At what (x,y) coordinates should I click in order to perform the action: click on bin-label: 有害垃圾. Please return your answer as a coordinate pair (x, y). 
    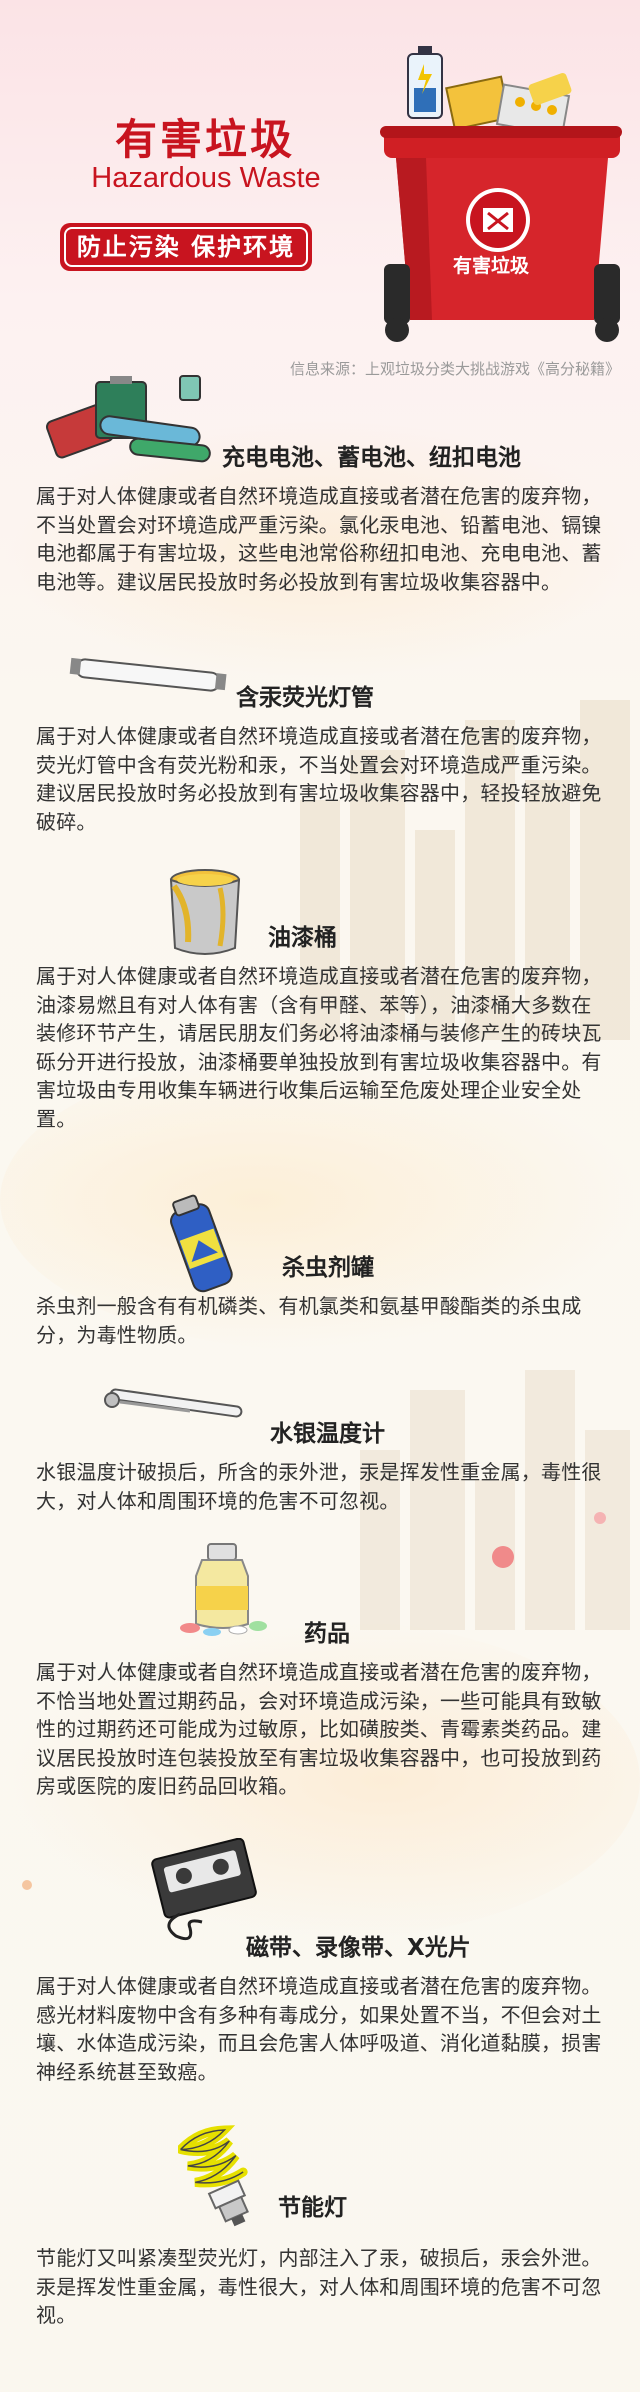
    Looking at the image, I should click on (490, 266).